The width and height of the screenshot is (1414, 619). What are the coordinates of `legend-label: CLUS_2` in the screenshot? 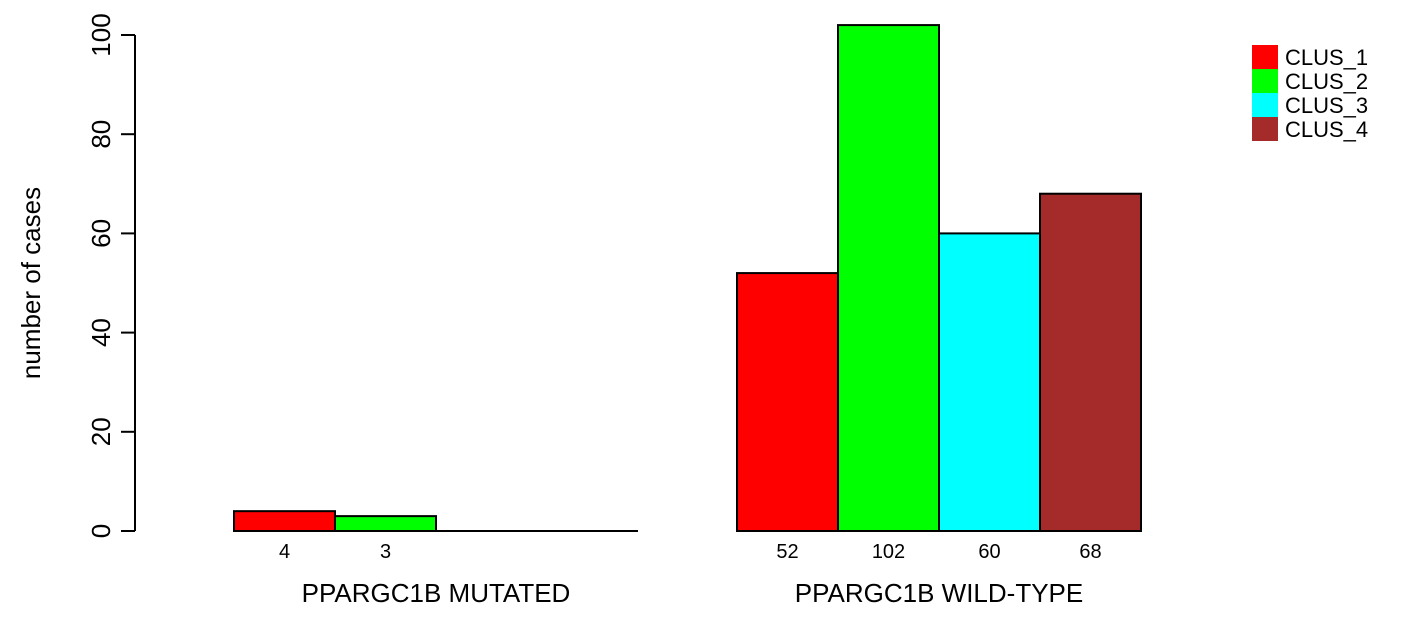 It's located at (1326, 81).